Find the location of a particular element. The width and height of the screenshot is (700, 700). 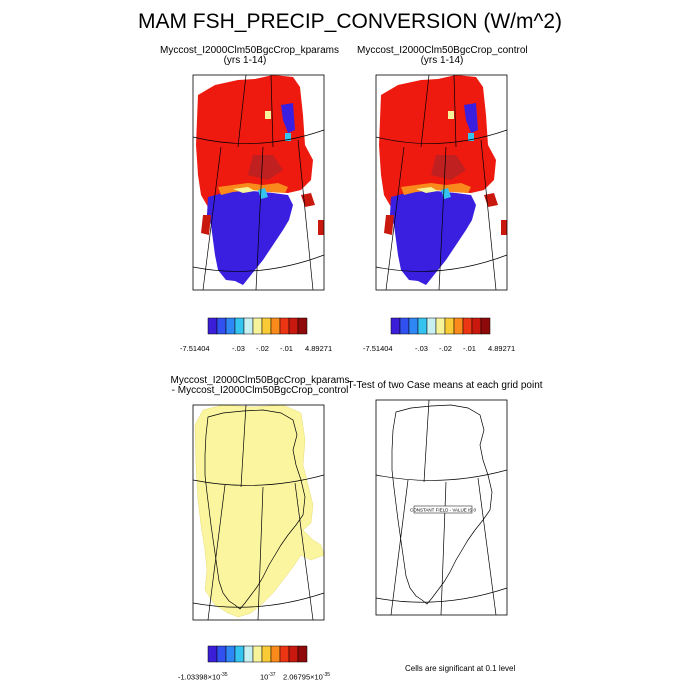

colorbar-control is located at coordinates (440, 326).